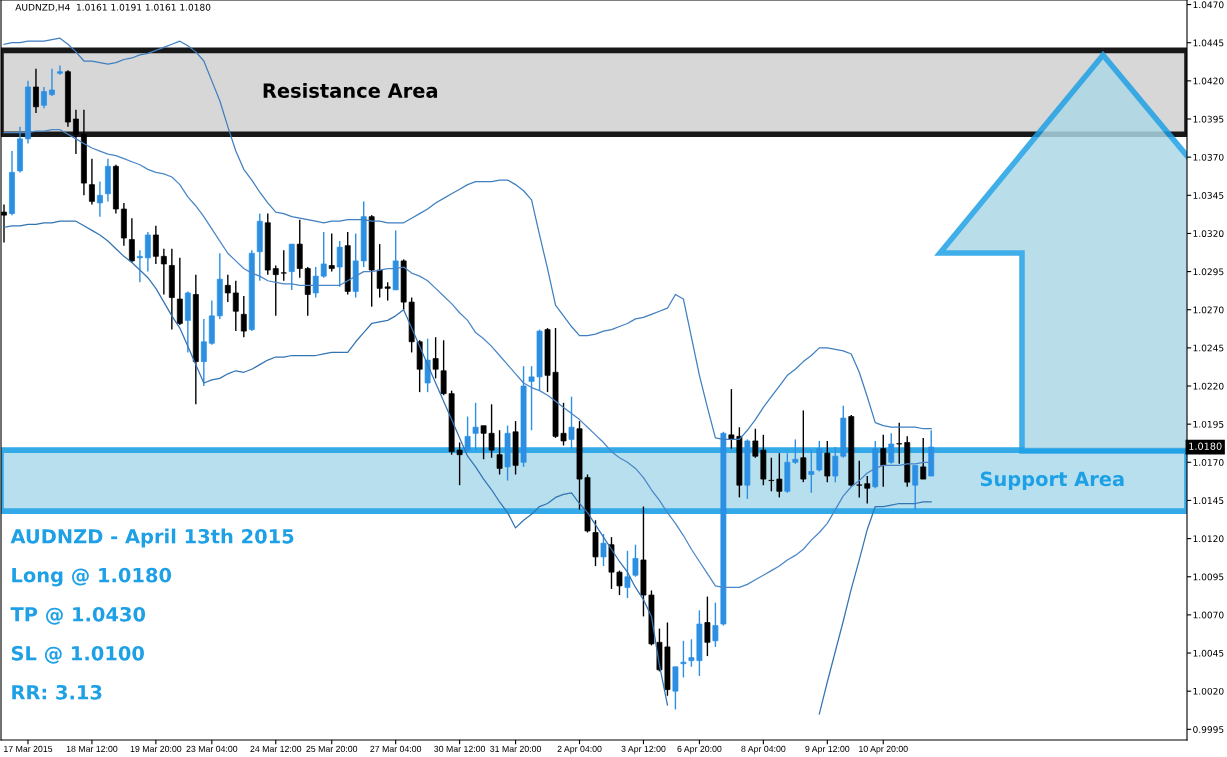 The image size is (1227, 757). What do you see at coordinates (883, 749) in the screenshot?
I see `x-tick-label: 10 Apr 20:00` at bounding box center [883, 749].